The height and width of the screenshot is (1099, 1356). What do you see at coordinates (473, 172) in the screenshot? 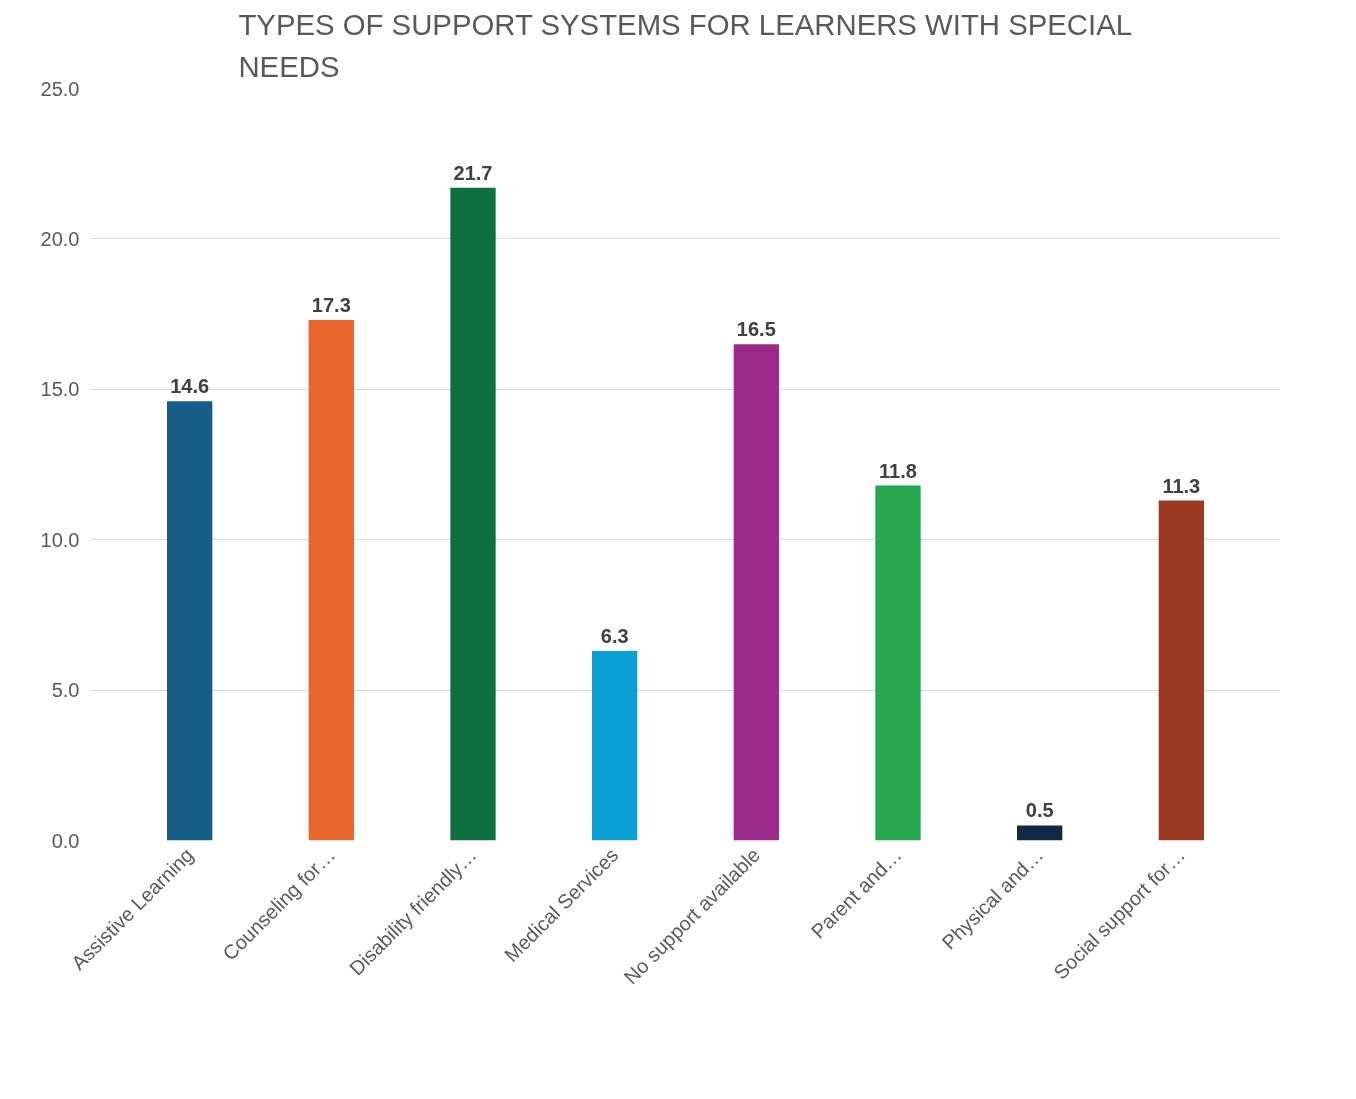
I see `data-label: 21.7` at bounding box center [473, 172].